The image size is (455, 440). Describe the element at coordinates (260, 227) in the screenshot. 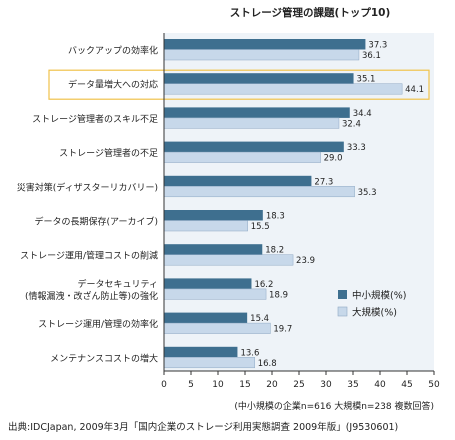

I see `data-label-large-5: 15.5` at that location.